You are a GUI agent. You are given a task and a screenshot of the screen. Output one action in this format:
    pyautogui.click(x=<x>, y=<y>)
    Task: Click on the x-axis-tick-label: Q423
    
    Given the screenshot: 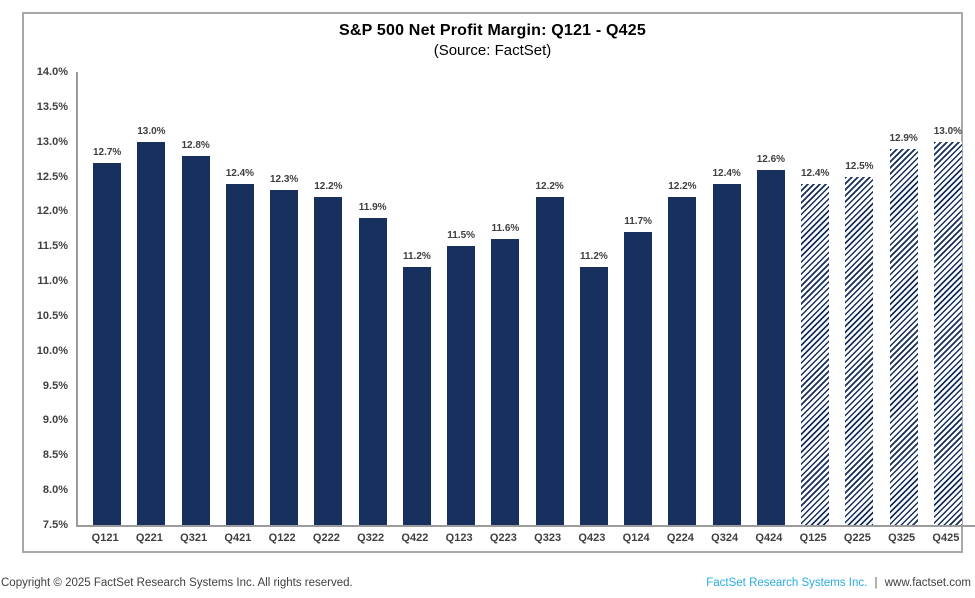 What is the action you would take?
    pyautogui.click(x=592, y=538)
    